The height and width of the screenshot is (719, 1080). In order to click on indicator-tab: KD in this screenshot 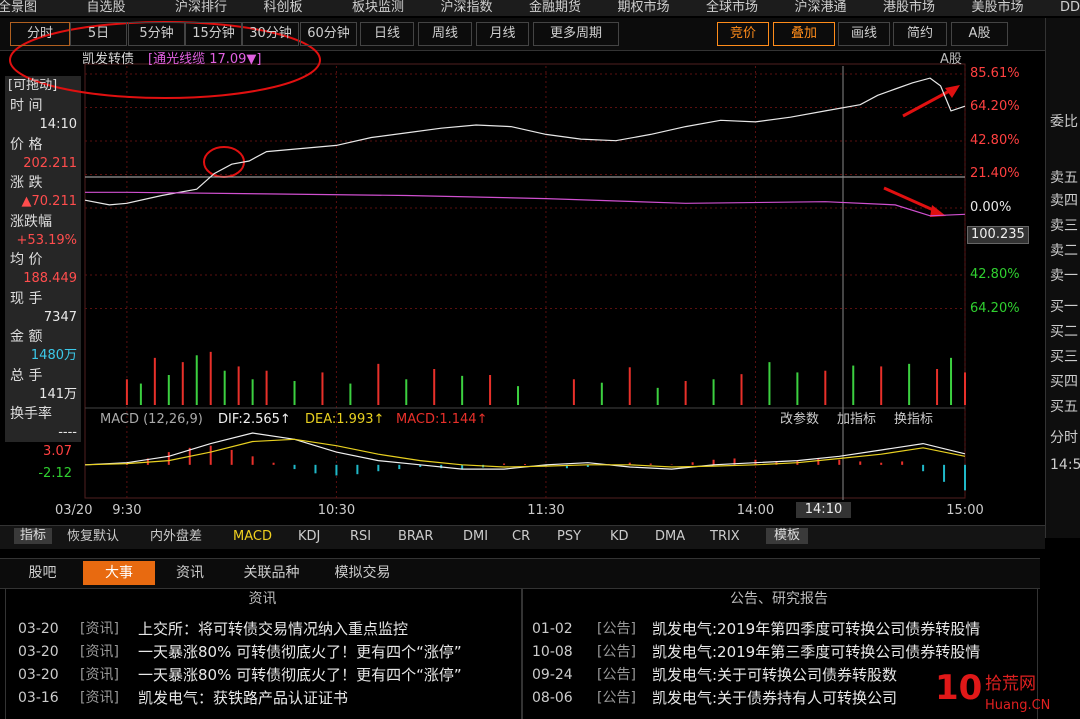, I will do `click(619, 536)`.